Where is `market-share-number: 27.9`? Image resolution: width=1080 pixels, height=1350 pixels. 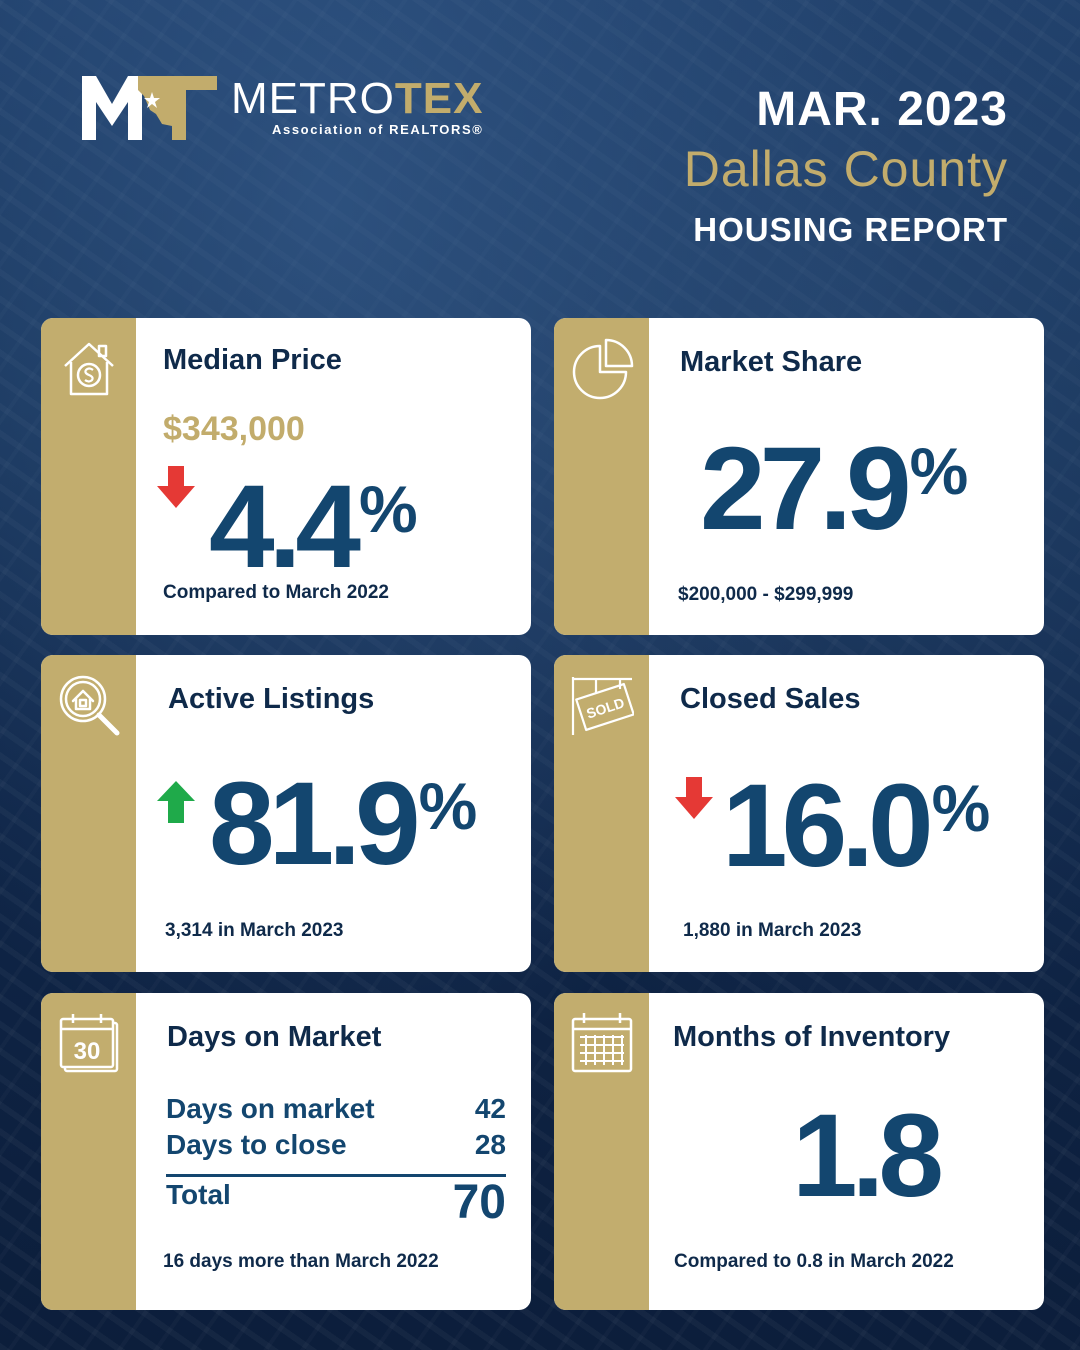
market-share-number: 27.9 is located at coordinates (806, 489).